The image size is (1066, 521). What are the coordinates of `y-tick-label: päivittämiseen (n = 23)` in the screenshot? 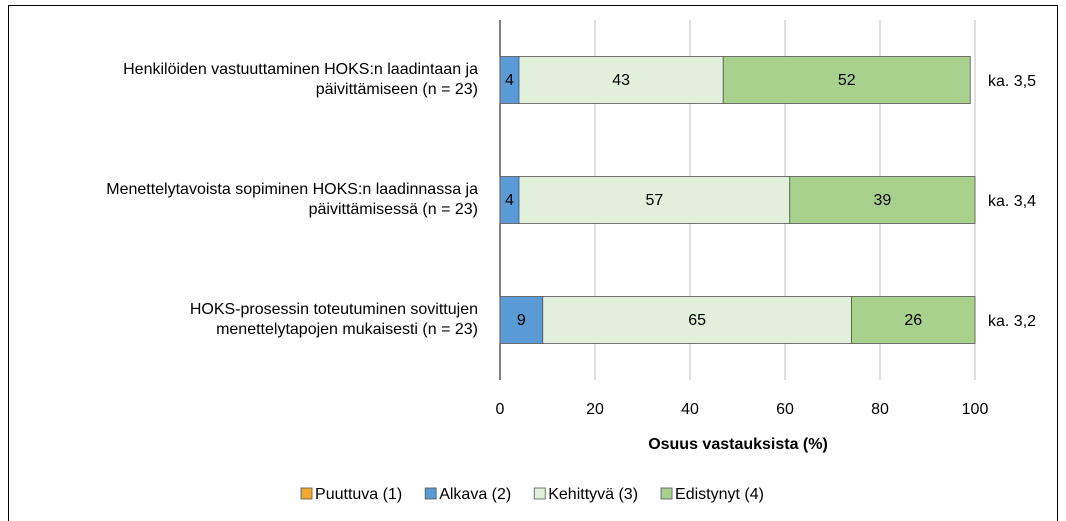 It's located at (397, 89).